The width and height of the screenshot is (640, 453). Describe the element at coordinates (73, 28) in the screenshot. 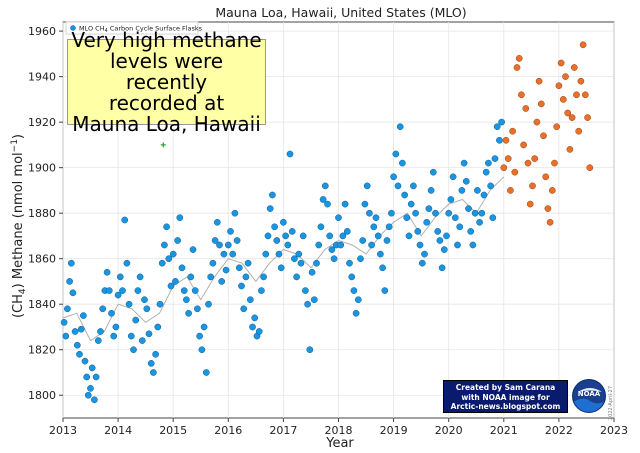

I see `legend-marker` at that location.